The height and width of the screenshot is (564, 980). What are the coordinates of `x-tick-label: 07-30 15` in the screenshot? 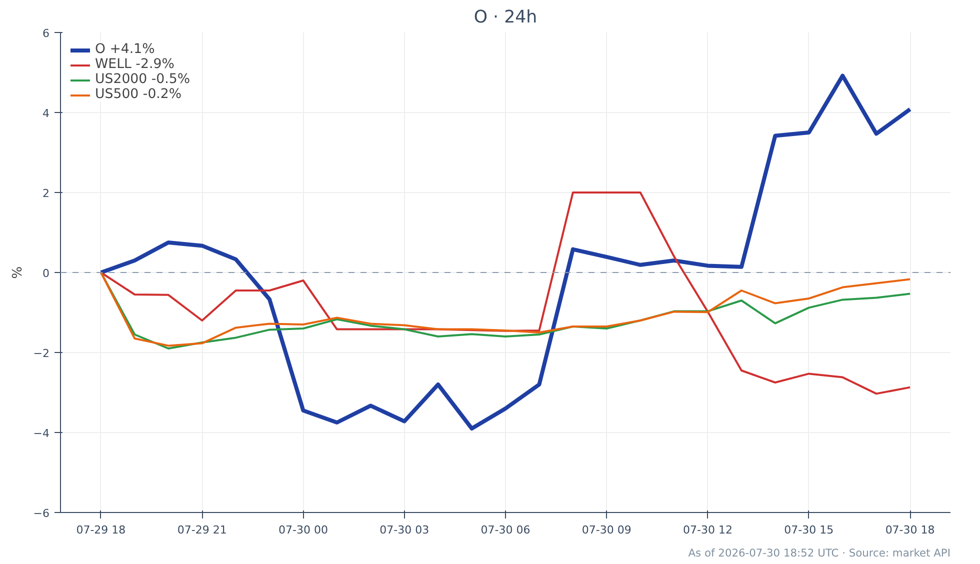 It's located at (809, 530).